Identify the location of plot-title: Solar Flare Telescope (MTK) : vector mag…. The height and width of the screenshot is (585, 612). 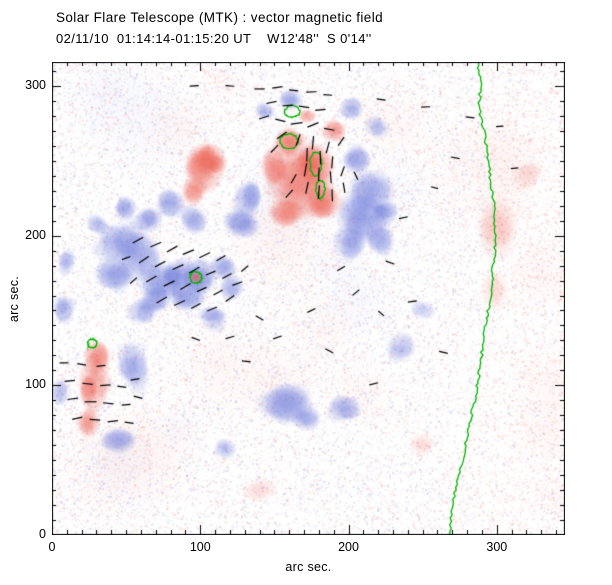
(220, 17).